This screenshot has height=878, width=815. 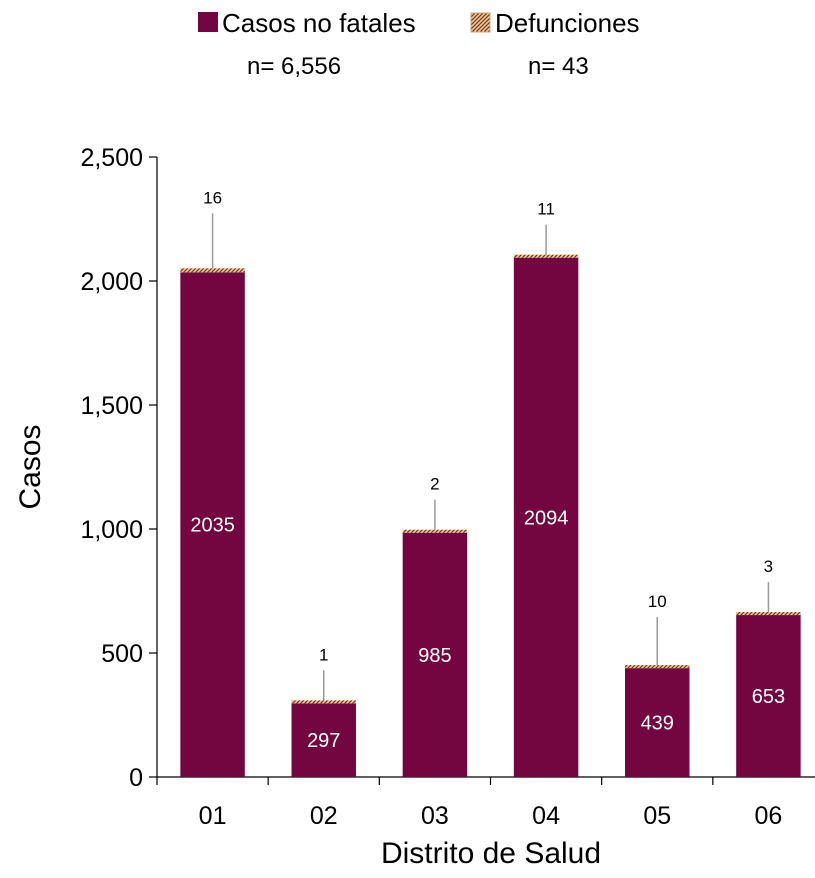 I want to click on x-axis-ticks: 01 02 03 04 05 06, so click(x=469, y=803).